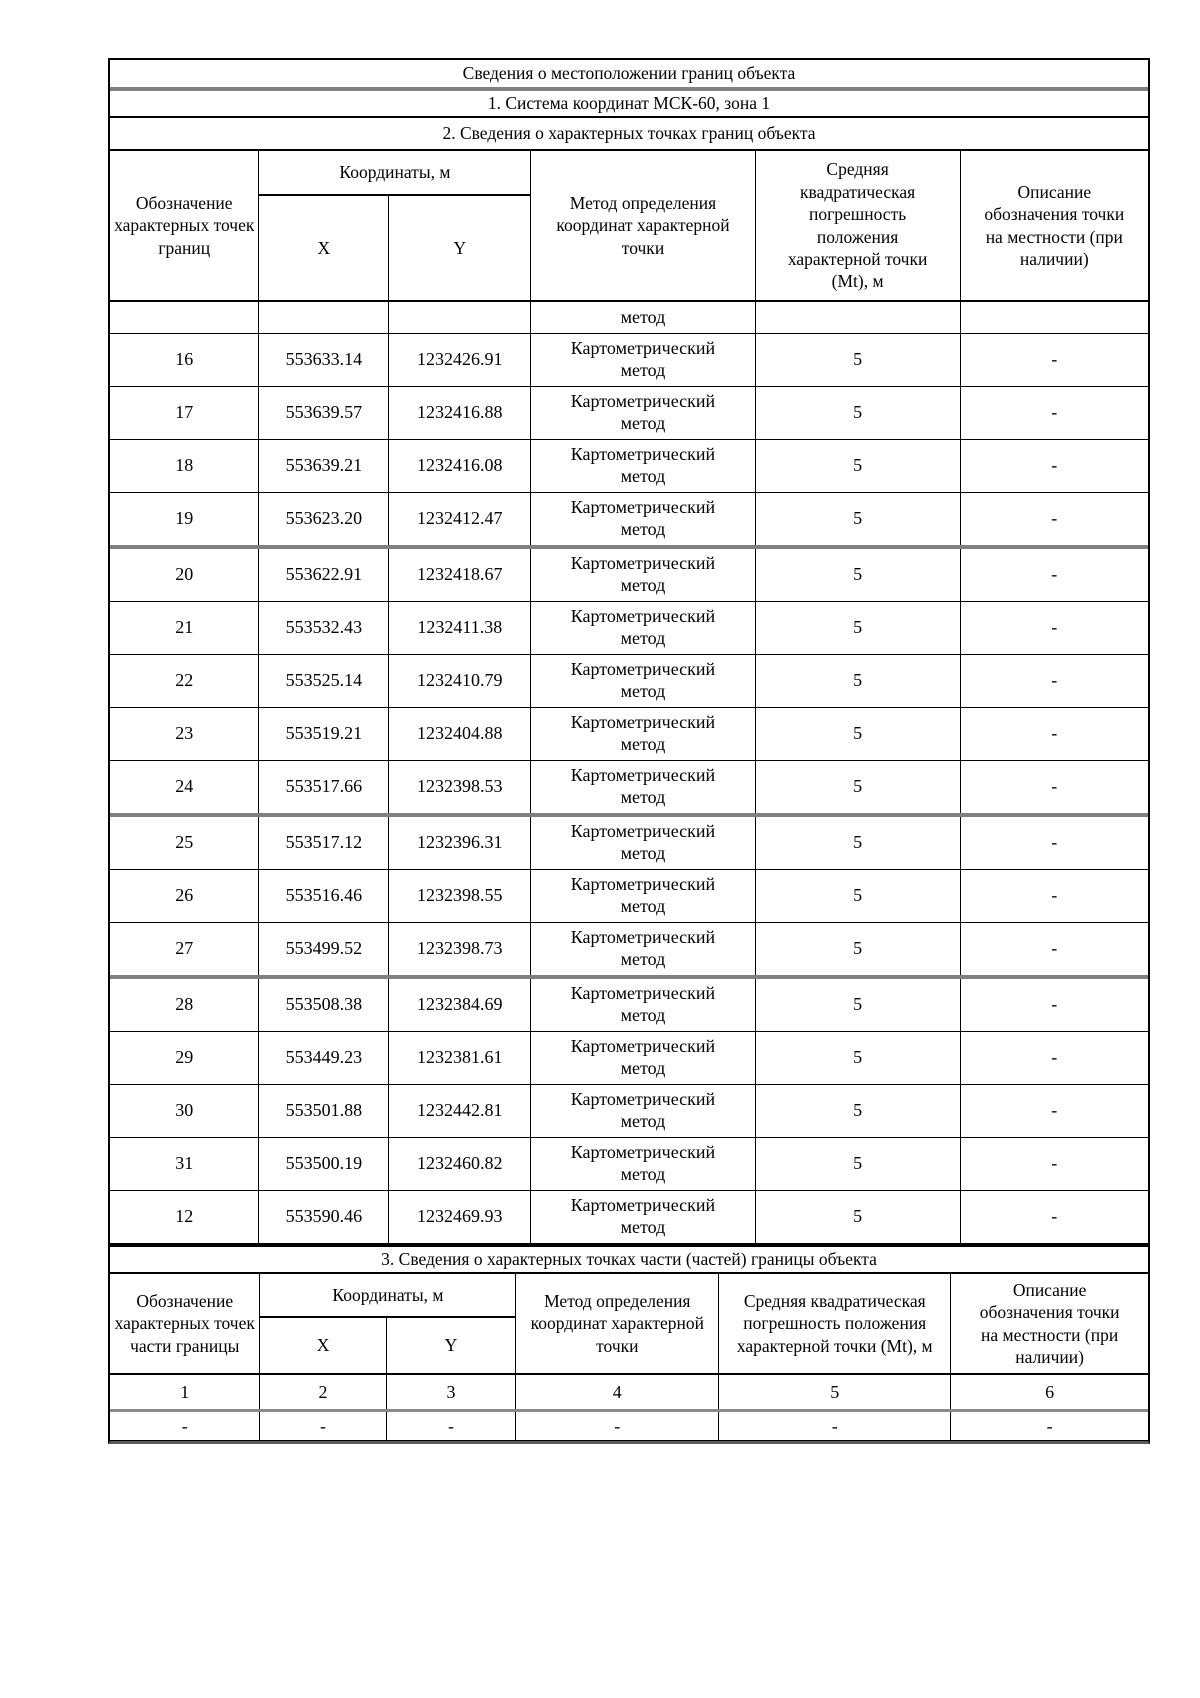 This screenshot has width=1200, height=1698. Describe the element at coordinates (185, 1392) in the screenshot. I see `column-number-cell: 1` at that location.